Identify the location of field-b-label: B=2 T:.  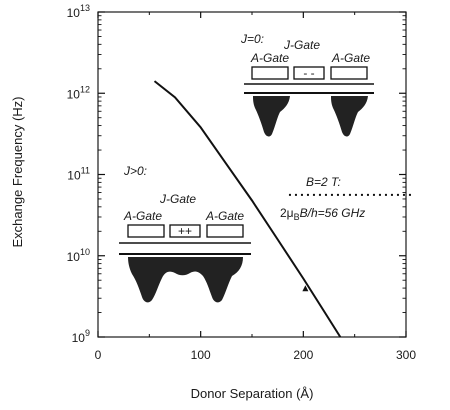
(323, 182).